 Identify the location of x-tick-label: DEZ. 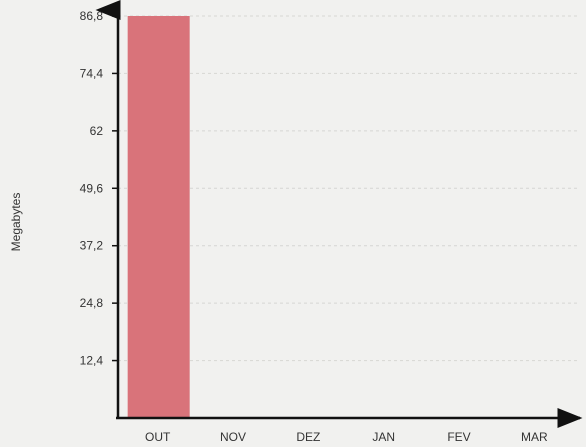
(308, 437).